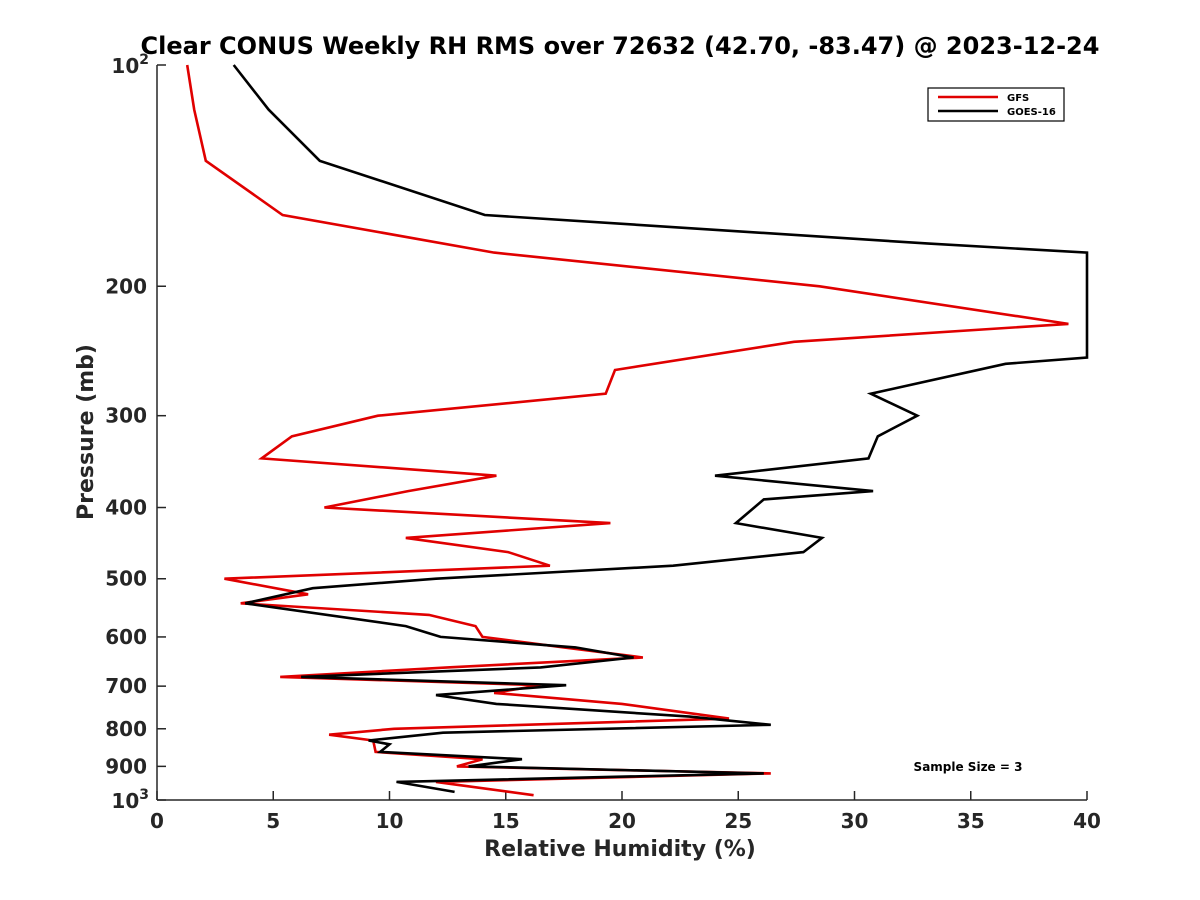 Image resolution: width=1200 pixels, height=900 pixels. I want to click on legend-label-gfs: GFS, so click(1018, 98).